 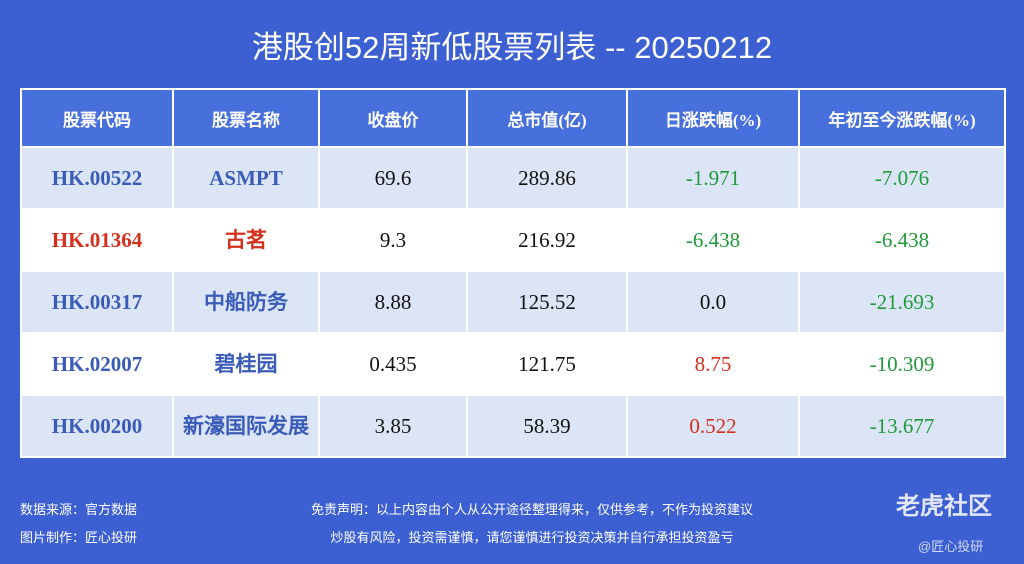 I want to click on daily-change: 0.522, so click(x=713, y=426).